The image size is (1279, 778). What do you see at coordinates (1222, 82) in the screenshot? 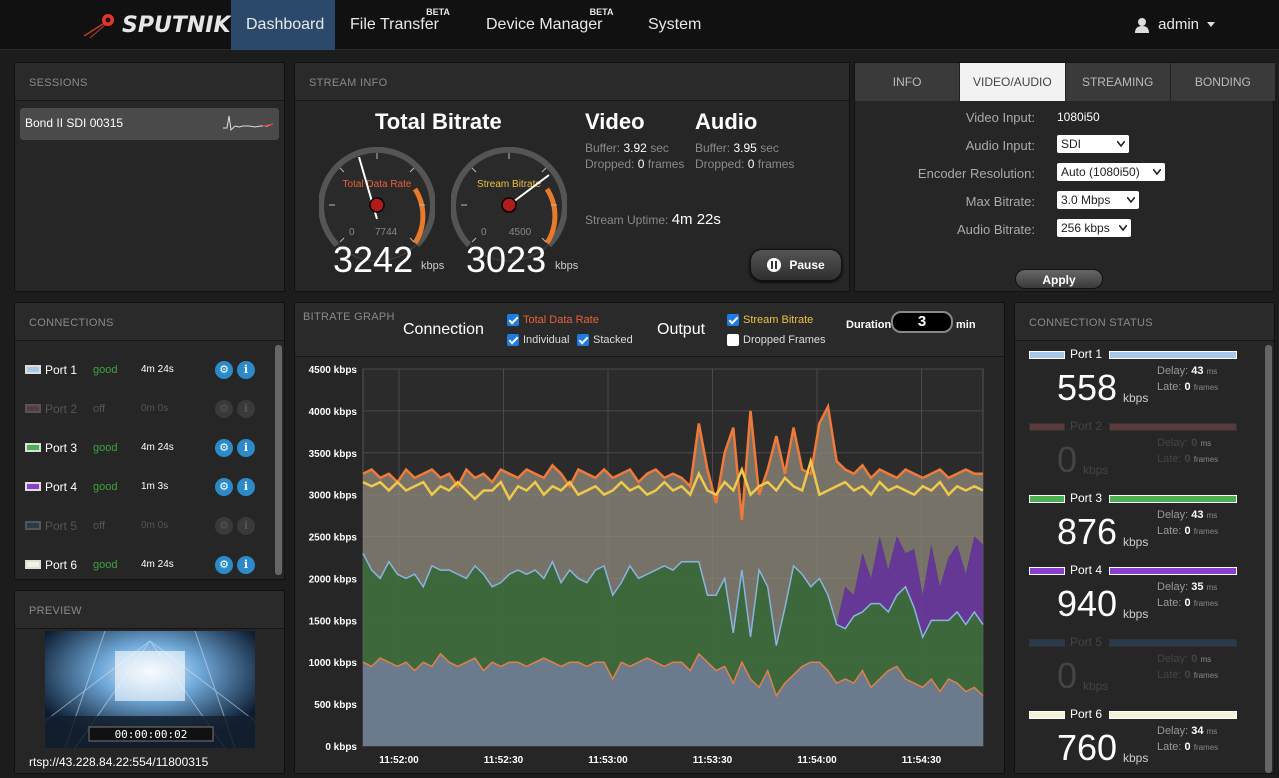
I see `tab-bonding: BONDING` at bounding box center [1222, 82].